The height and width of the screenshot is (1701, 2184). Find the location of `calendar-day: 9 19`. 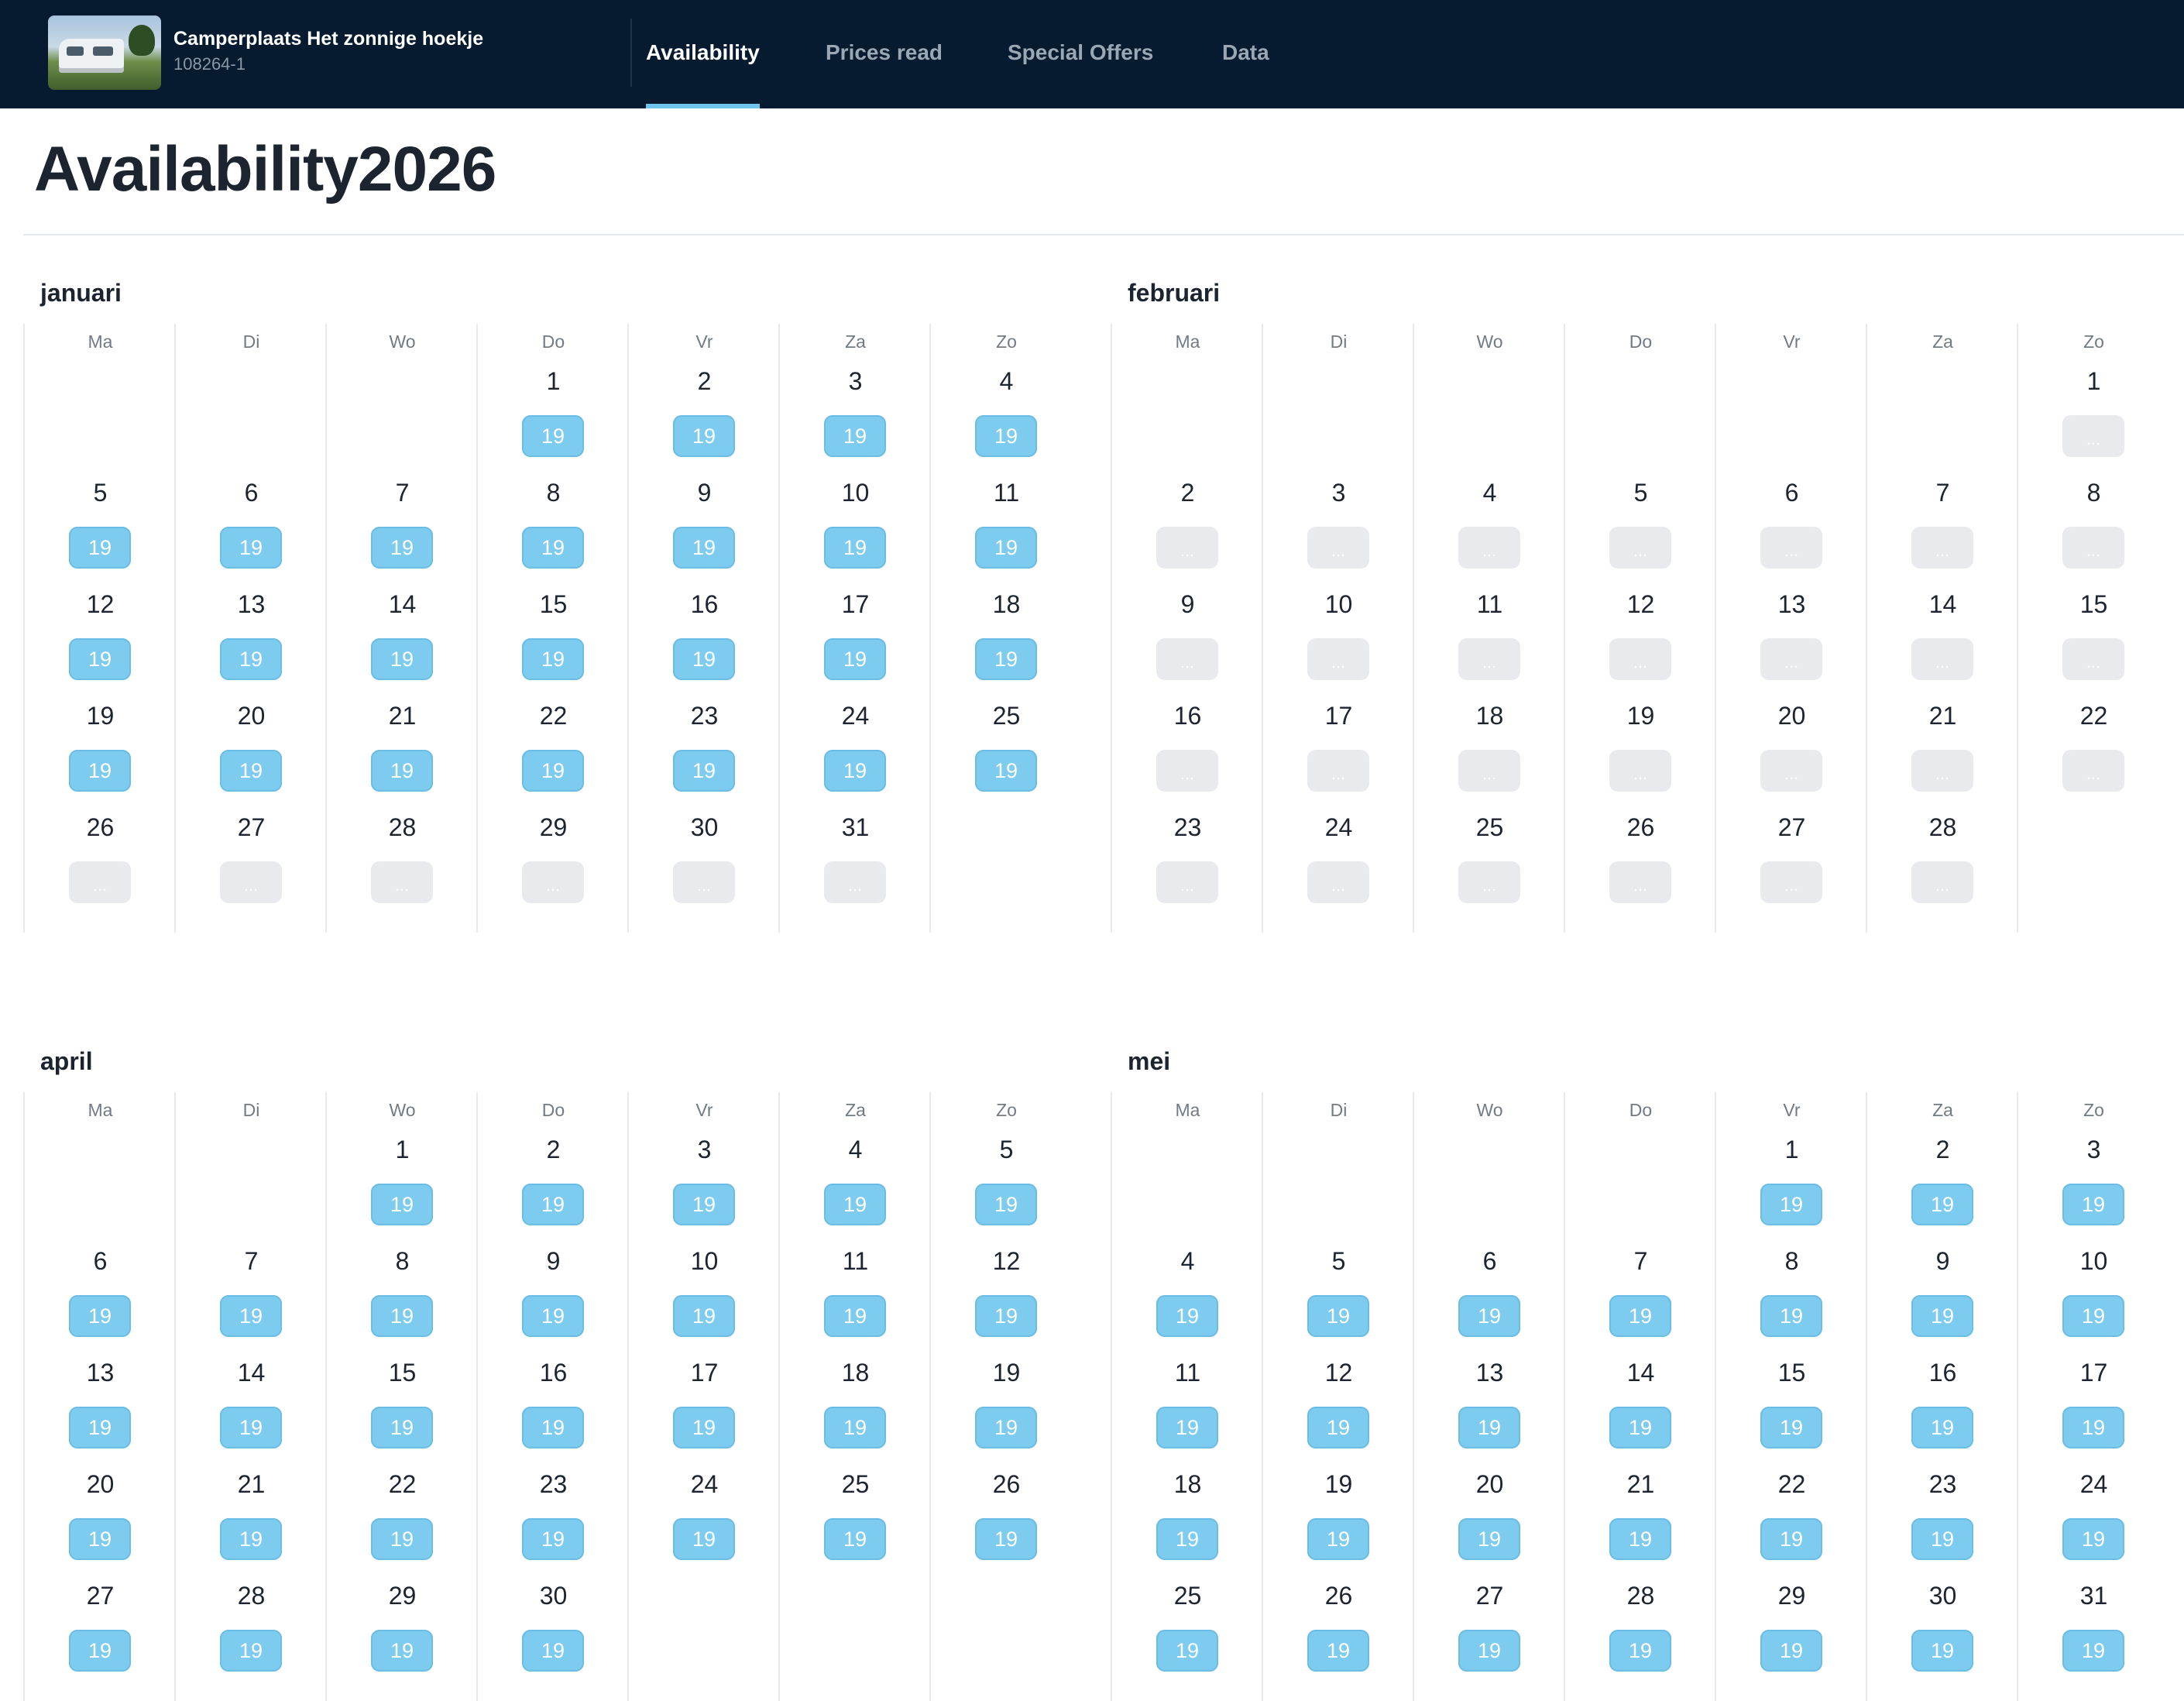

calendar-day: 9 19 is located at coordinates (553, 1296).